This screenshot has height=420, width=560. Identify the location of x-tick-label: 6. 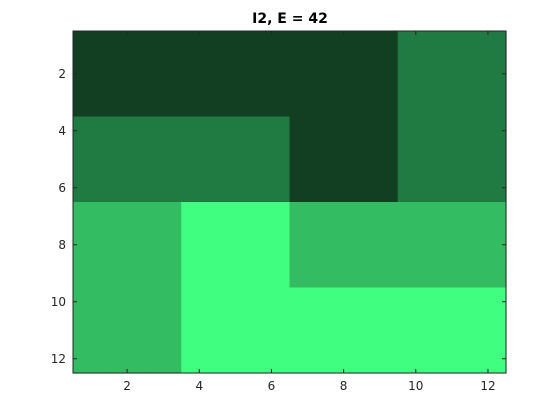
(272, 386).